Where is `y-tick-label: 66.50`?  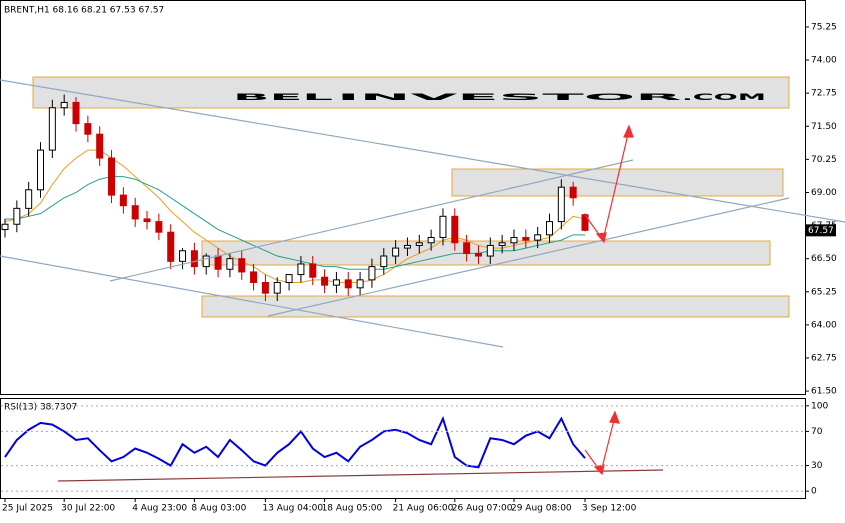 y-tick-label: 66.50 is located at coordinates (824, 259).